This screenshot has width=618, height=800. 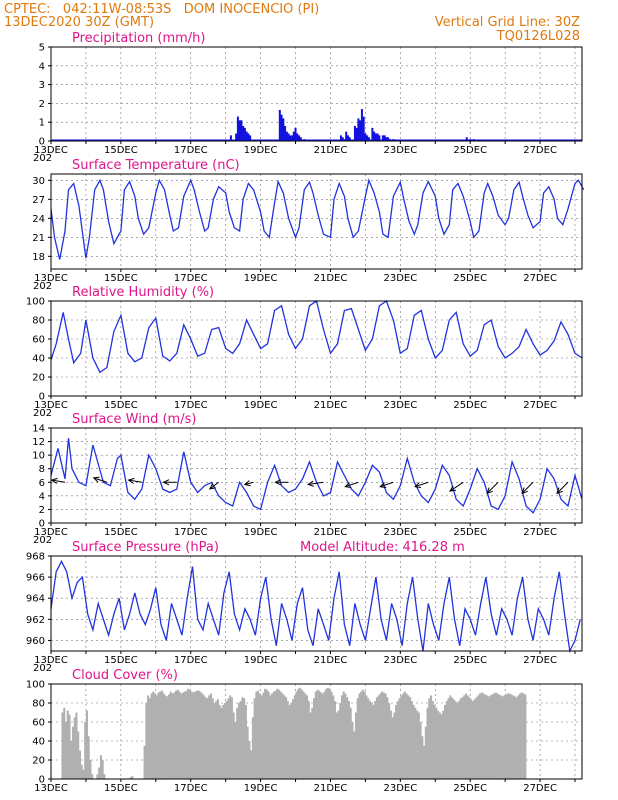 I want to click on temp-year-fragment: 202, so click(x=42, y=286).